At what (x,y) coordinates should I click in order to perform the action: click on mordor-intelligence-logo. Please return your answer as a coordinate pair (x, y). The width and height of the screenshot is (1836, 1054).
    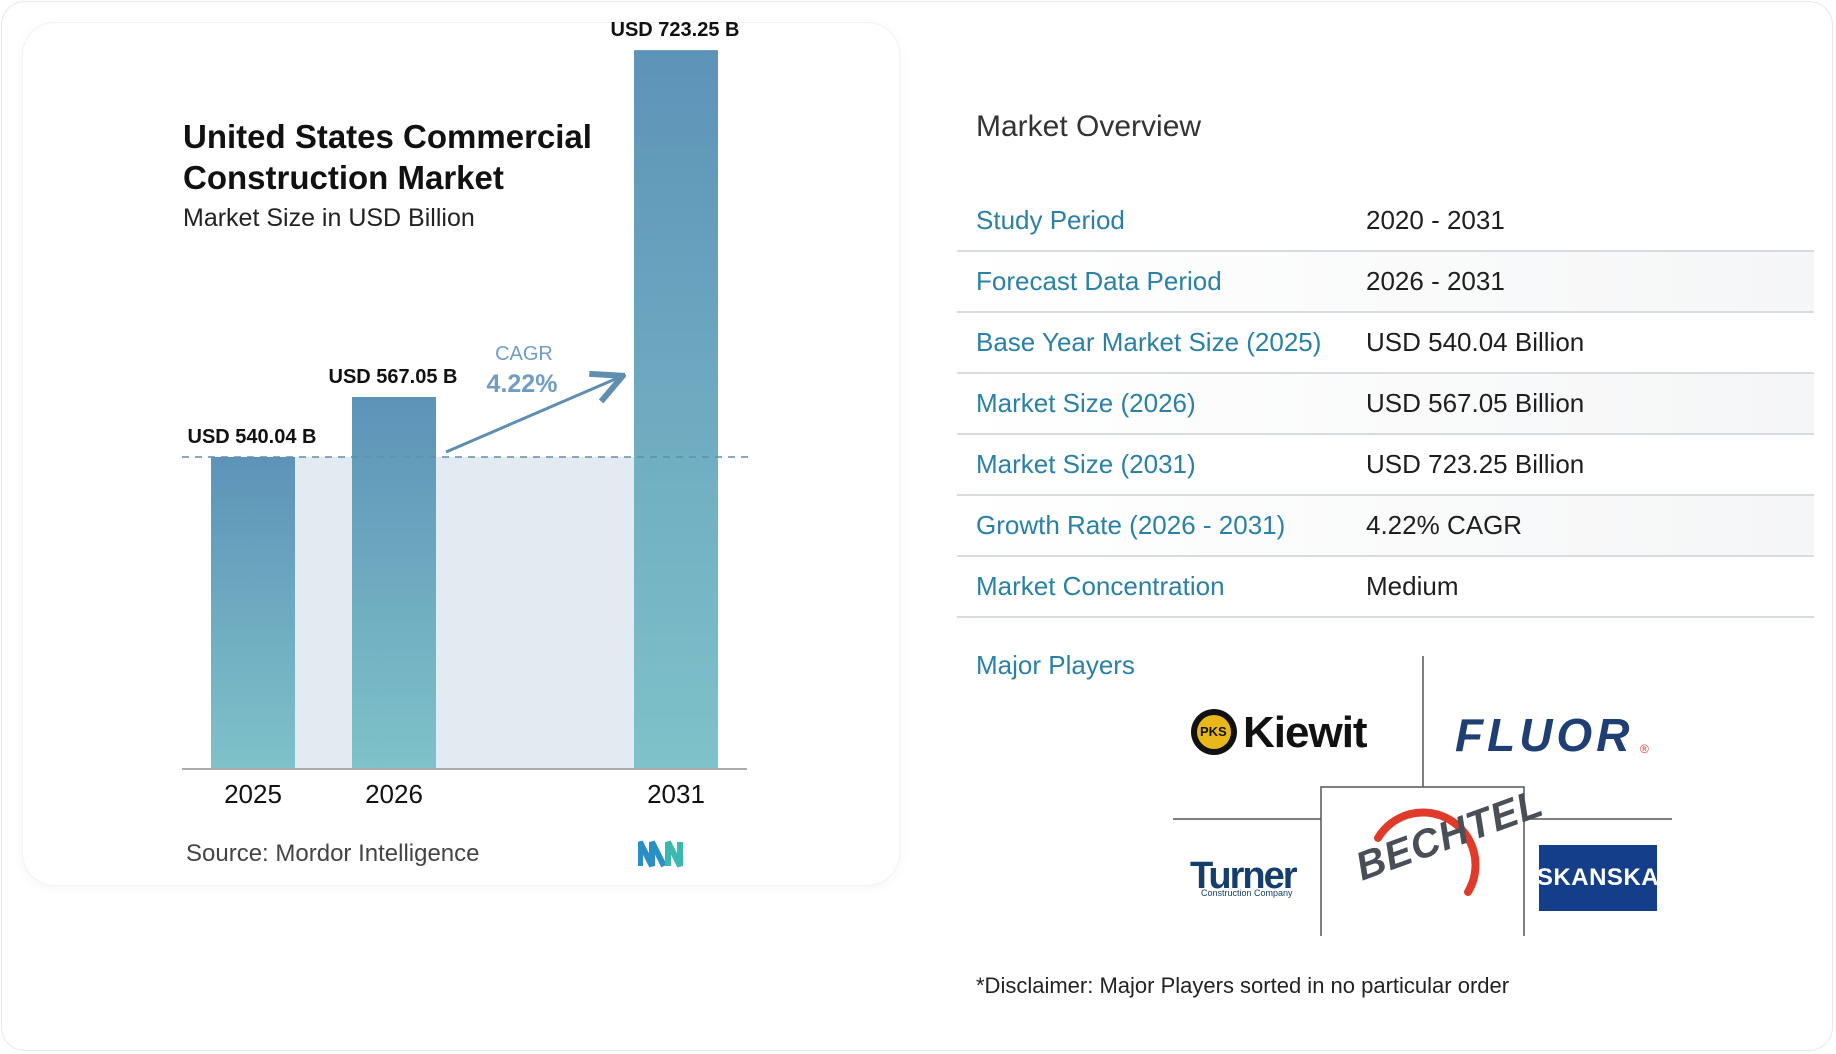
    Looking at the image, I should click on (660, 854).